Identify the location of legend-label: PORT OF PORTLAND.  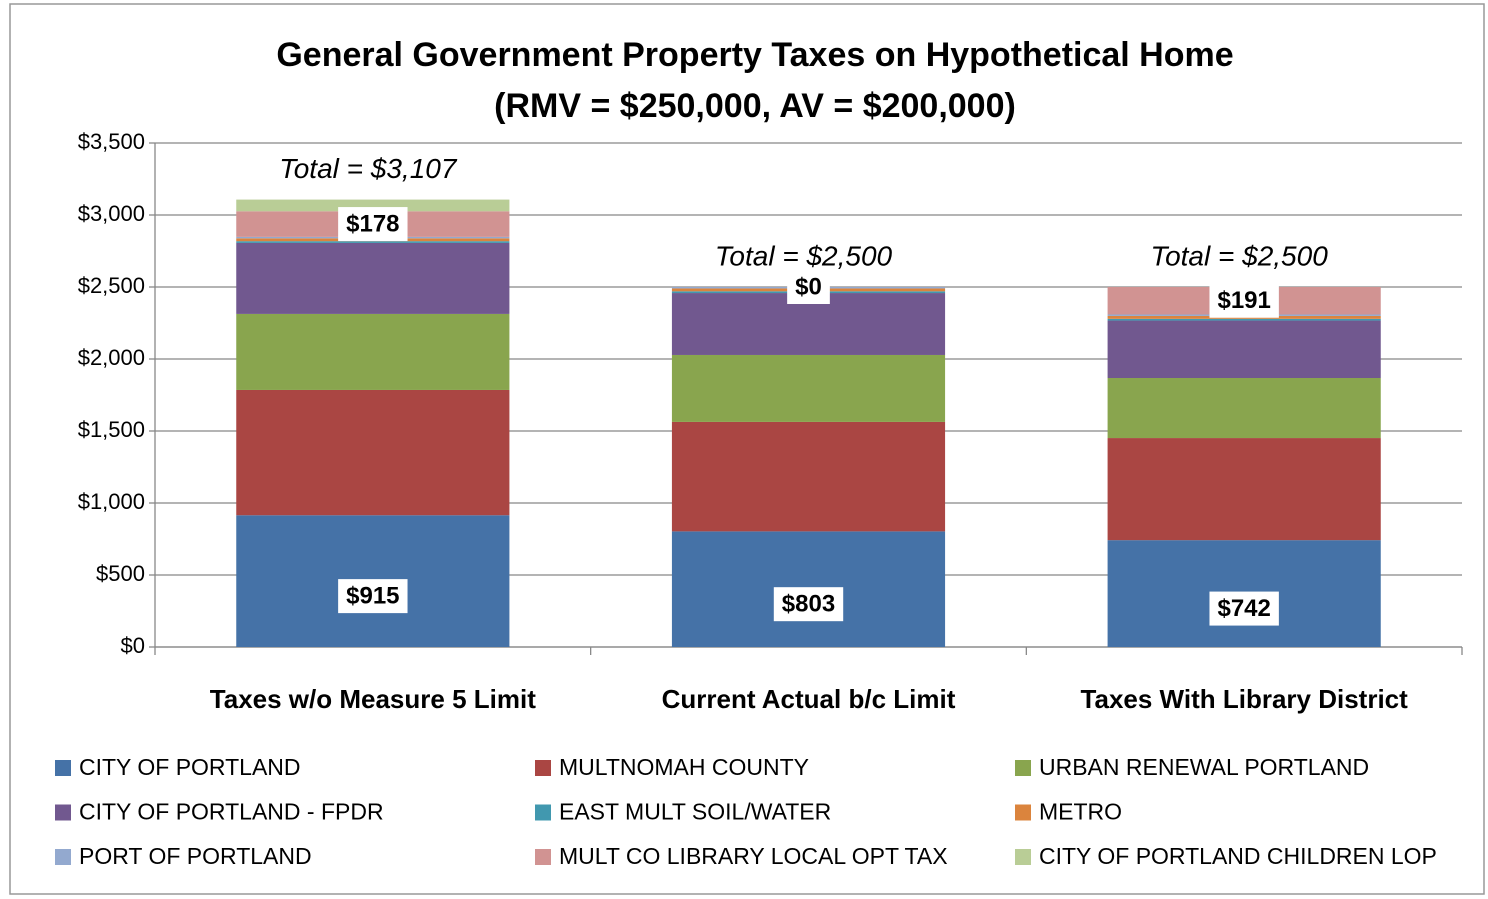
(195, 856).